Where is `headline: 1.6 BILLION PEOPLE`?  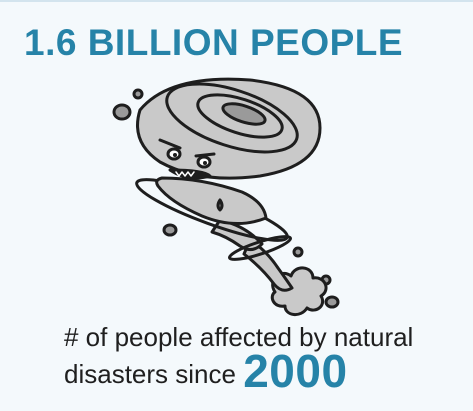 headline: 1.6 BILLION PEOPLE is located at coordinates (214, 42).